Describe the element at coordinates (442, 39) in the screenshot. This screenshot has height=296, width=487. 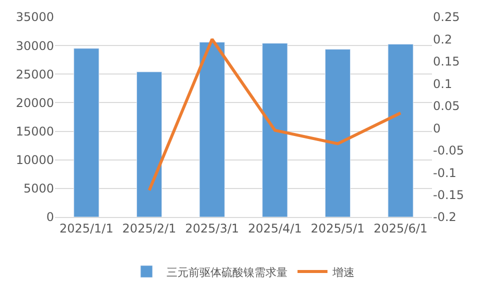
I see `y2-tick-label: 0.2` at that location.